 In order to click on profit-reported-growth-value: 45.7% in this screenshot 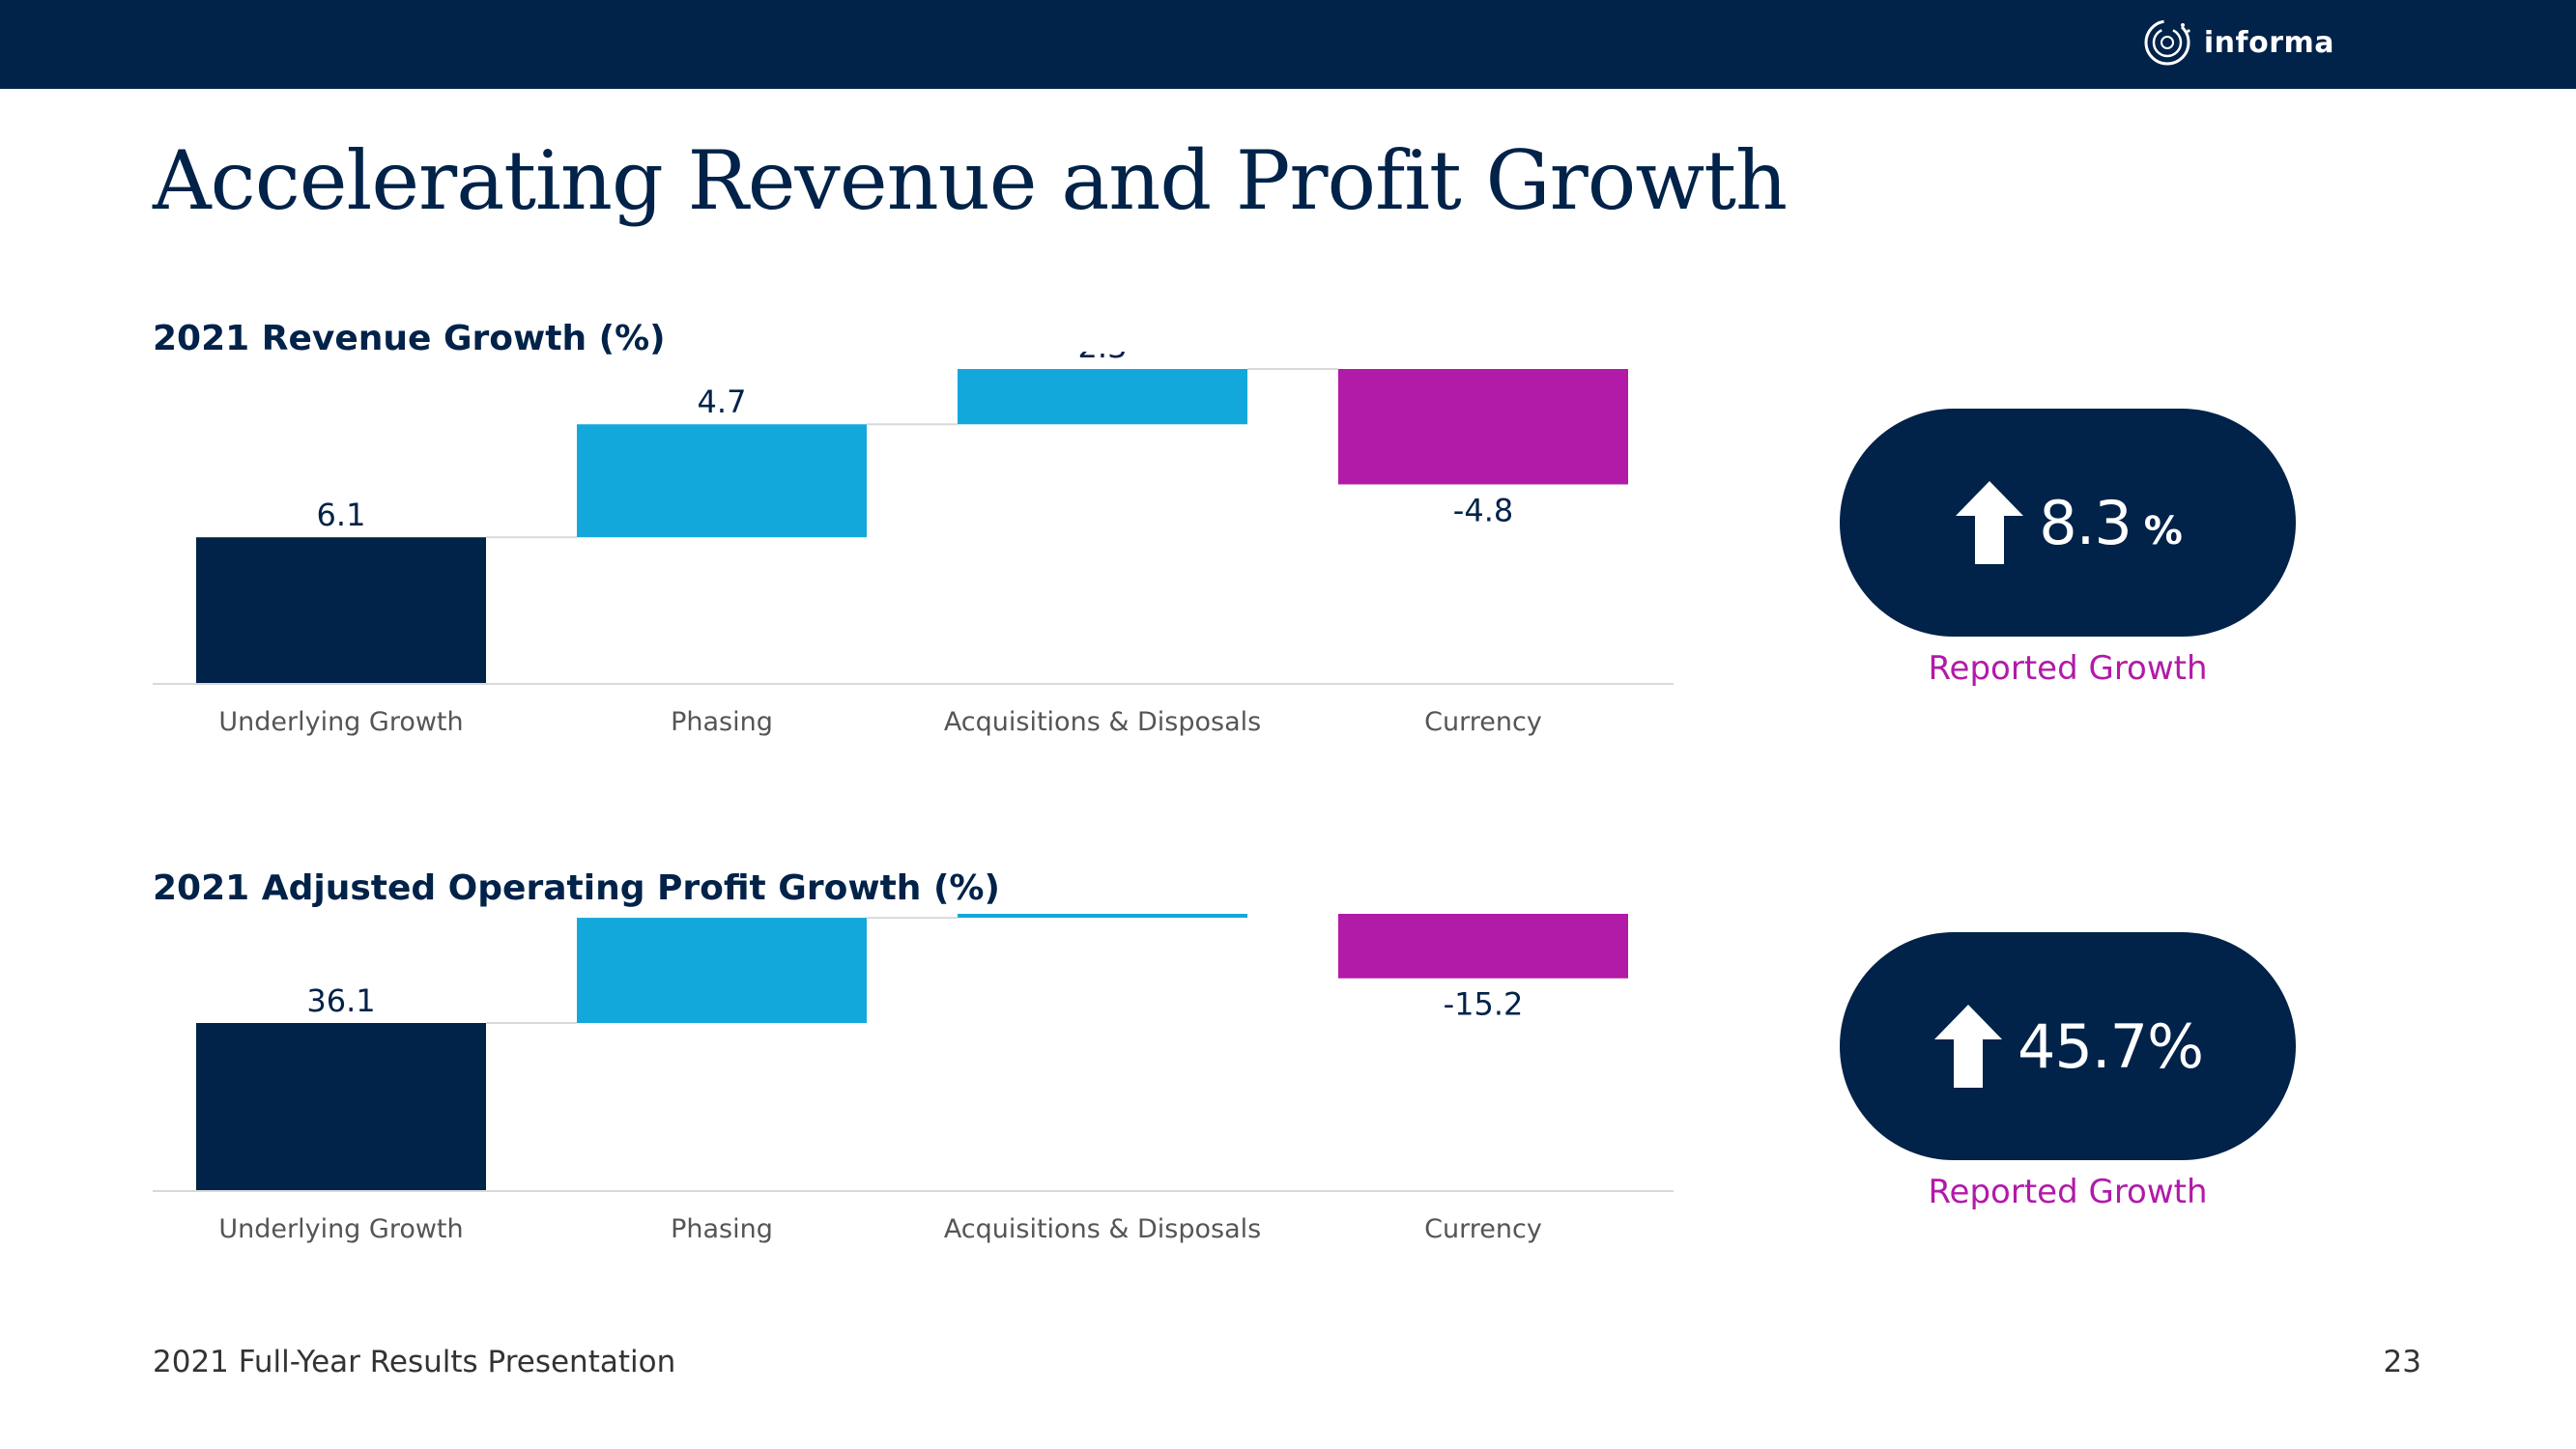, I will do `click(2111, 1046)`.